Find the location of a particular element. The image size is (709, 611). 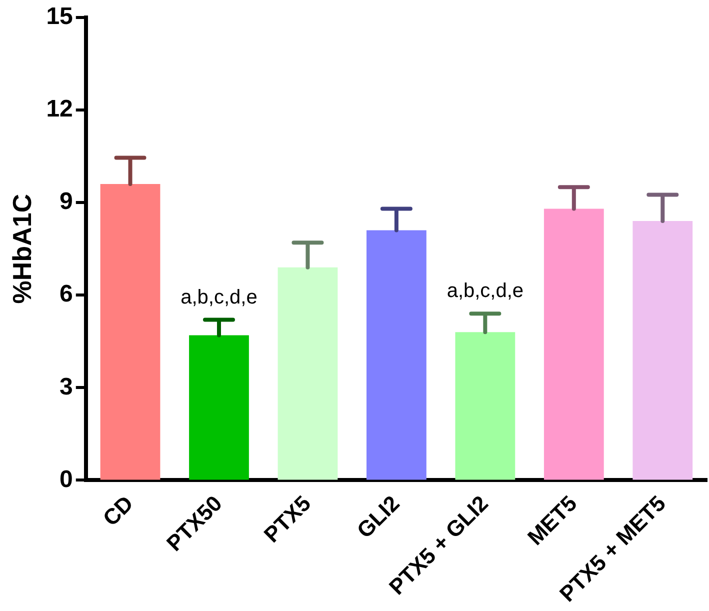

y-axis-title: %HbA1C is located at coordinates (21, 249).